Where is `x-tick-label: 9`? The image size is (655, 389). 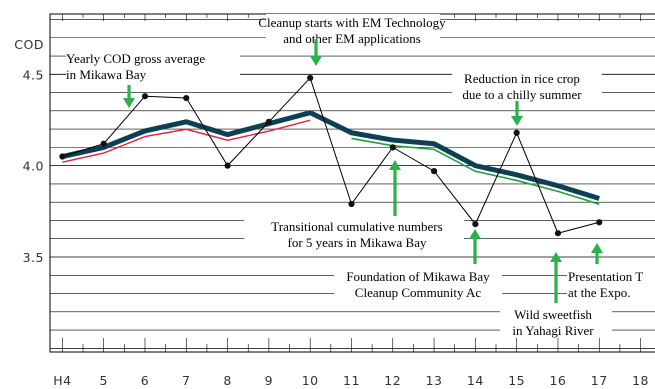 x-tick-label: 9 is located at coordinates (269, 380).